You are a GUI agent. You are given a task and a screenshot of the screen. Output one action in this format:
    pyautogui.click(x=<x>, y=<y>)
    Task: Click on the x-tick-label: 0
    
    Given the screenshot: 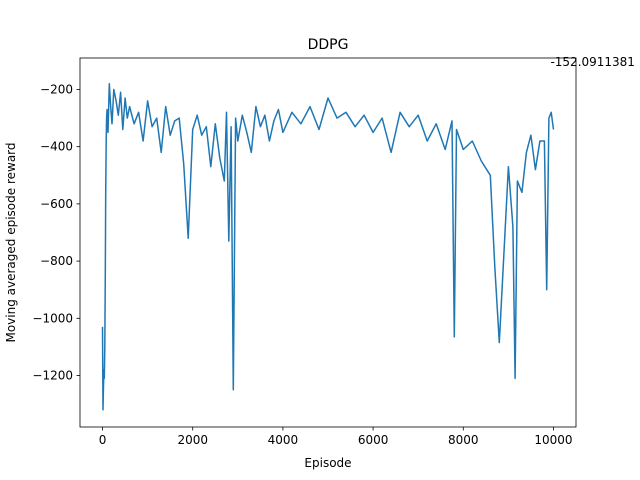 What is the action you would take?
    pyautogui.click(x=103, y=440)
    